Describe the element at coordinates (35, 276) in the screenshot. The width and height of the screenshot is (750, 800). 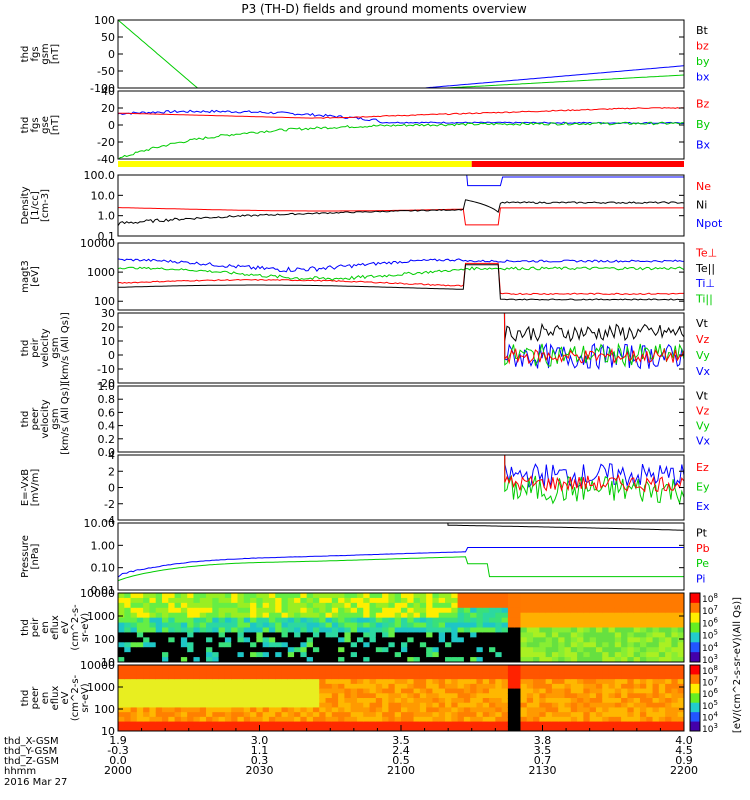
I see `y-axis-label: [eV]` at that location.